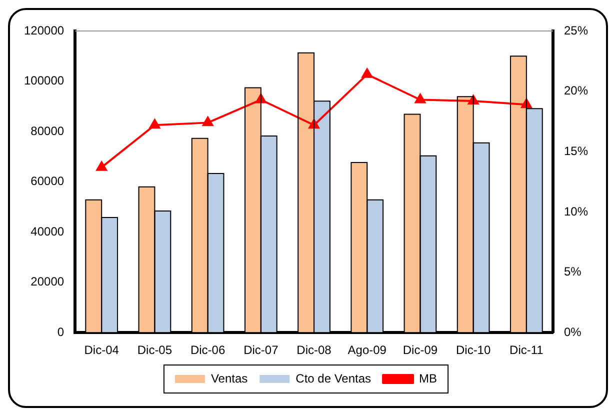 The image size is (616, 416). I want to click on x-tick-label: Dic-11, so click(527, 350).